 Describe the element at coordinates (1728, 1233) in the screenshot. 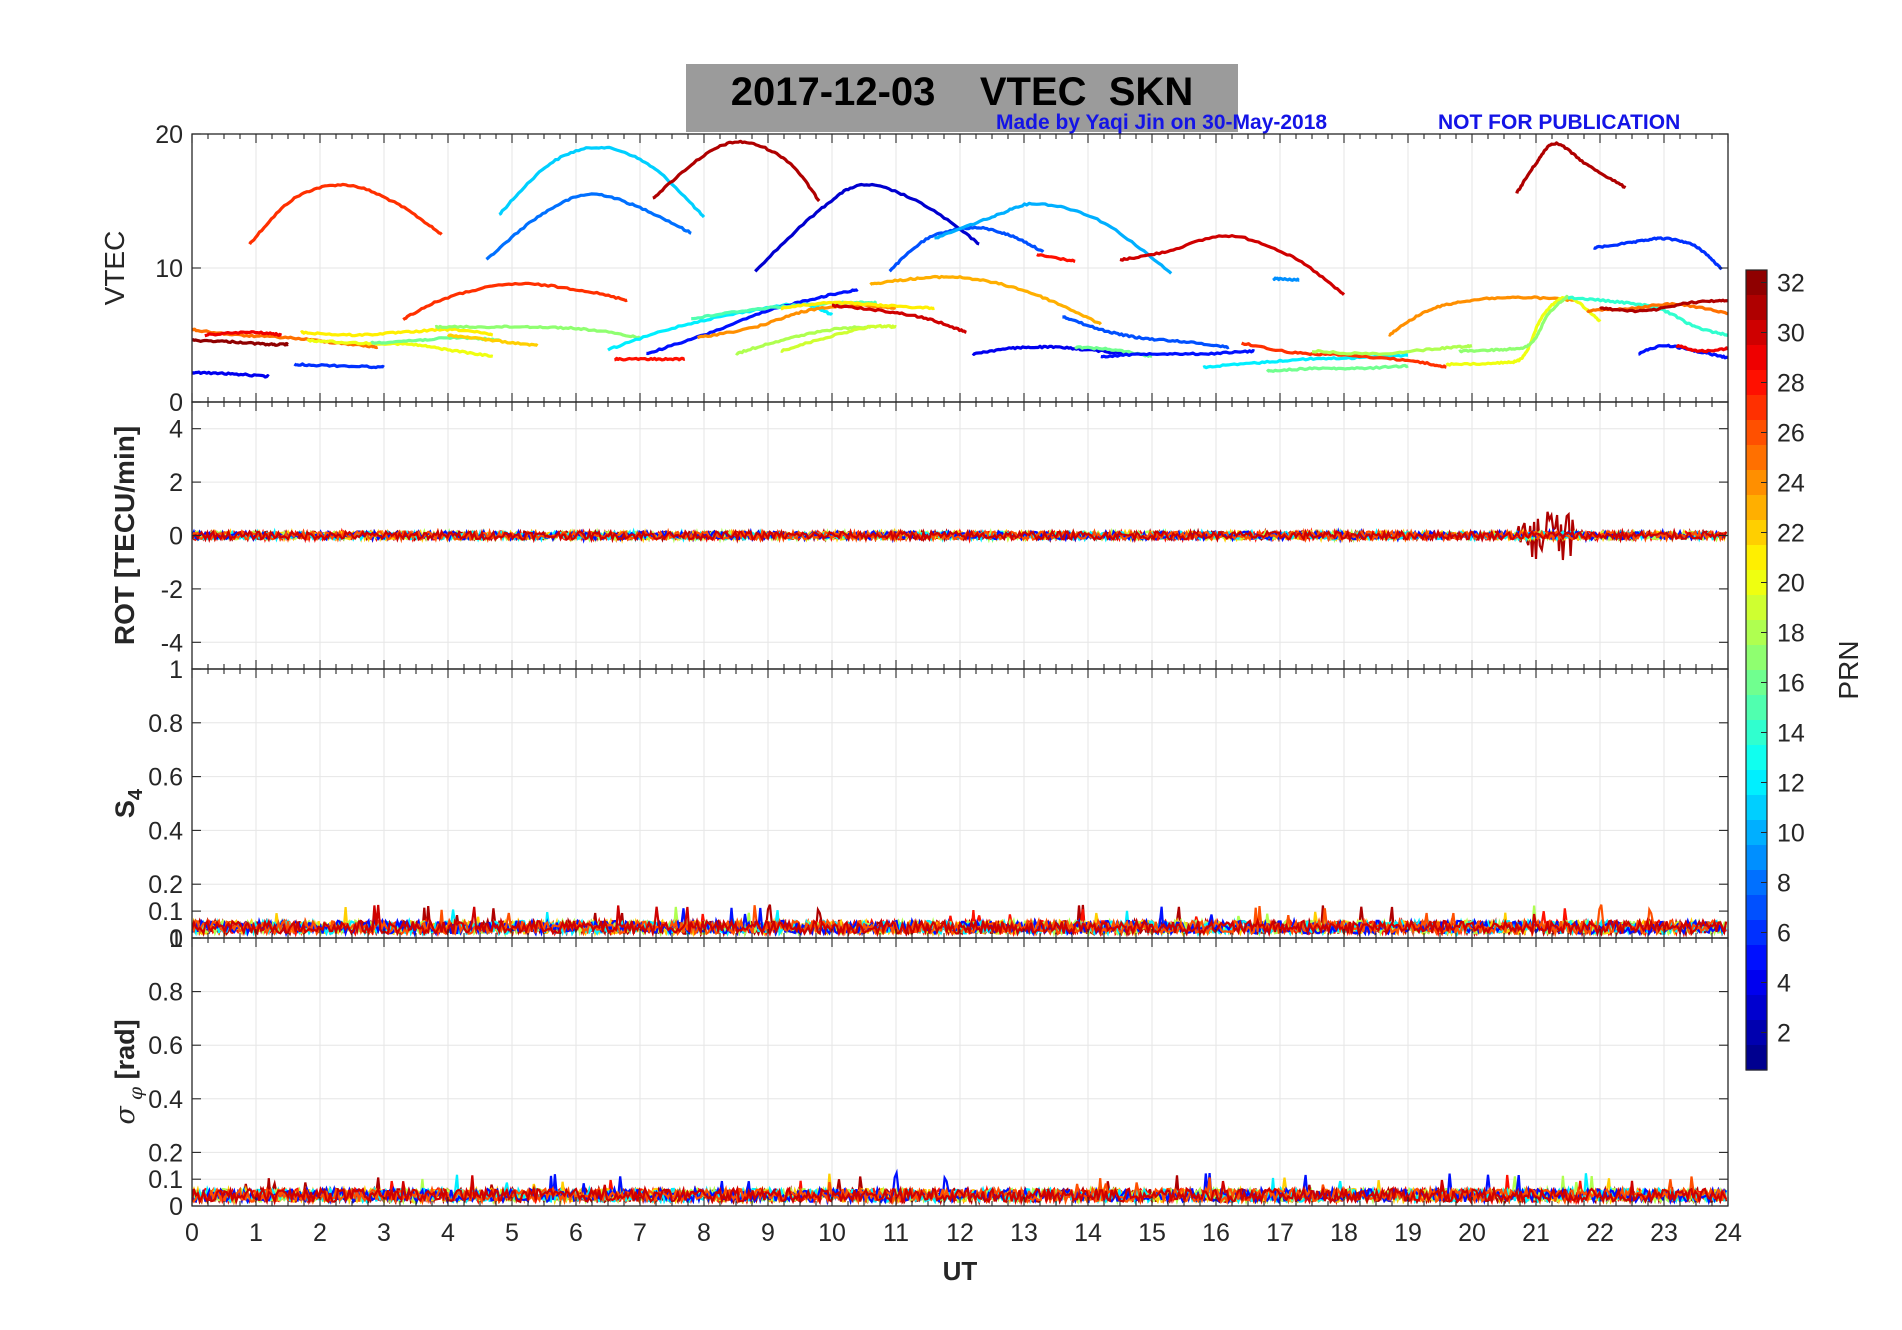

I see `x-tick-label: 24` at that location.